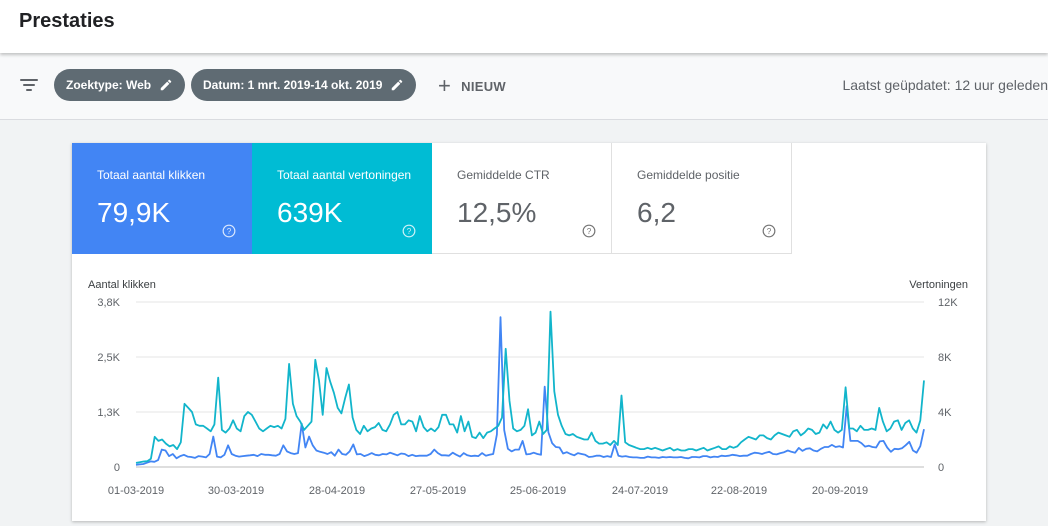 The image size is (1048, 526). I want to click on x-tick-label: 22-08-2019, so click(739, 491).